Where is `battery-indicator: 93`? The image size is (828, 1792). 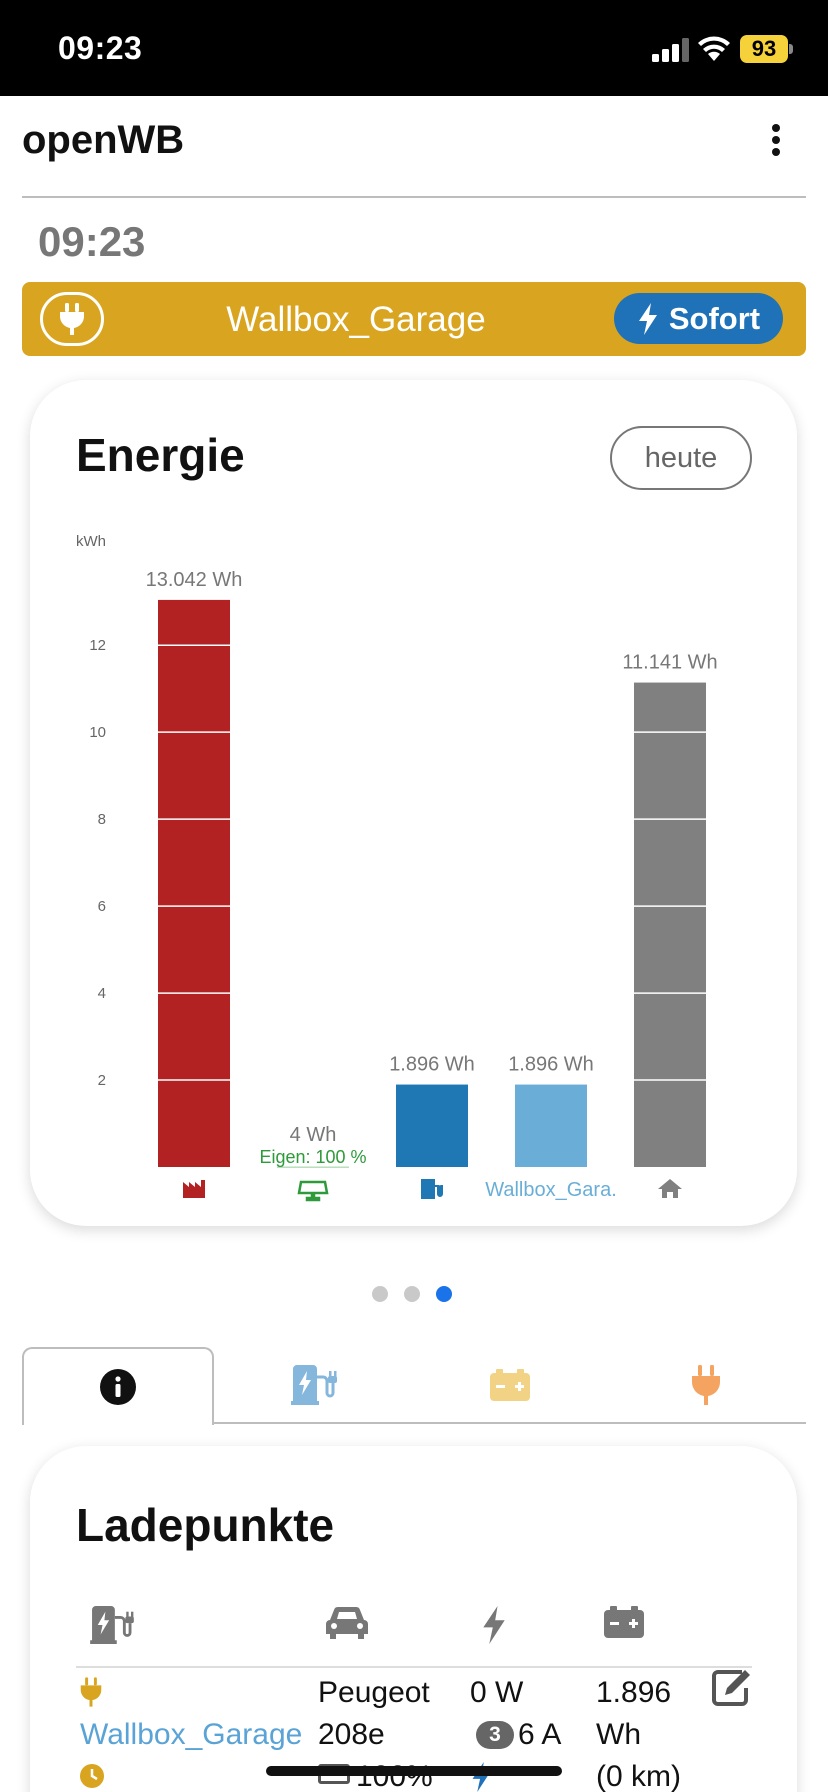
battery-indicator: 93 is located at coordinates (764, 49).